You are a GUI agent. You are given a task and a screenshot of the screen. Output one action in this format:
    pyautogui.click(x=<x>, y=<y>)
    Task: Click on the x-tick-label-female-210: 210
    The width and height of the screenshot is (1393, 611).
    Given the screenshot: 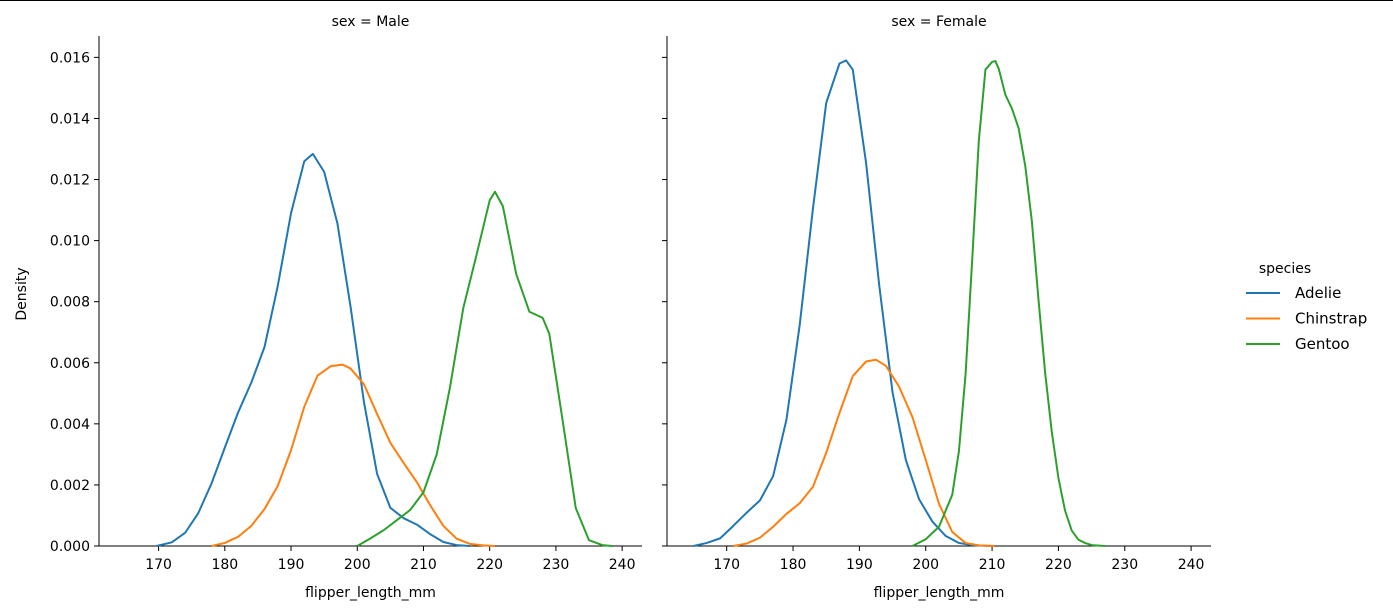 What is the action you would take?
    pyautogui.click(x=992, y=565)
    